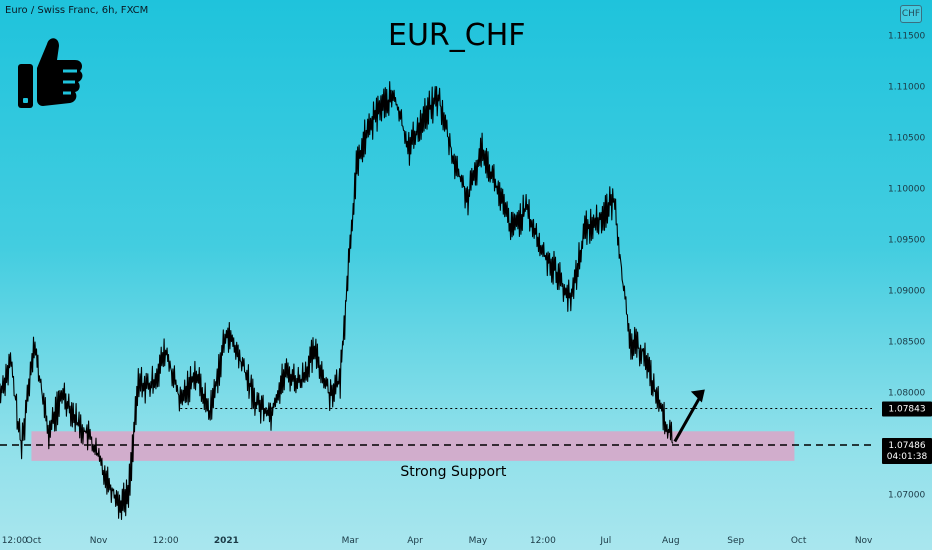 The width and height of the screenshot is (932, 550). I want to click on x-tick-label: Sep, so click(735, 541).